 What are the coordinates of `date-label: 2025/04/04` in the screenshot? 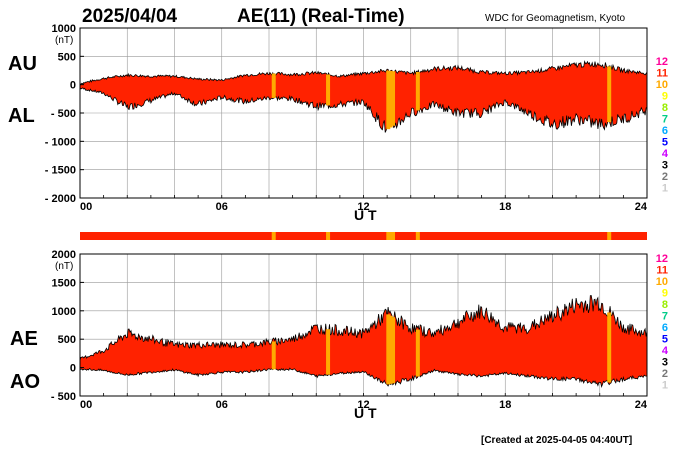 It's located at (130, 16).